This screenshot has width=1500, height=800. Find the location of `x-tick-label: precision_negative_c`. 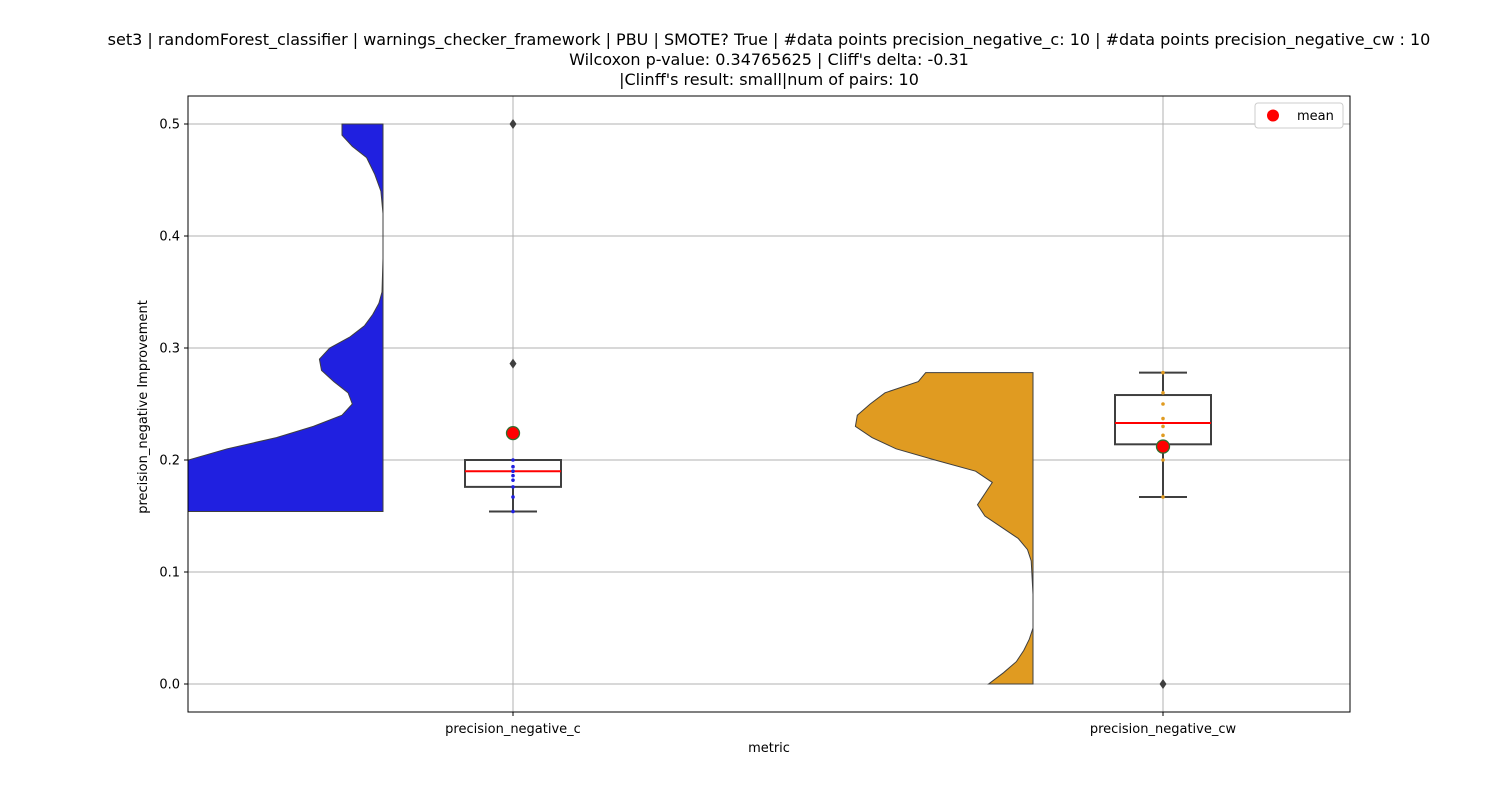

x-tick-label: precision_negative_c is located at coordinates (513, 729).